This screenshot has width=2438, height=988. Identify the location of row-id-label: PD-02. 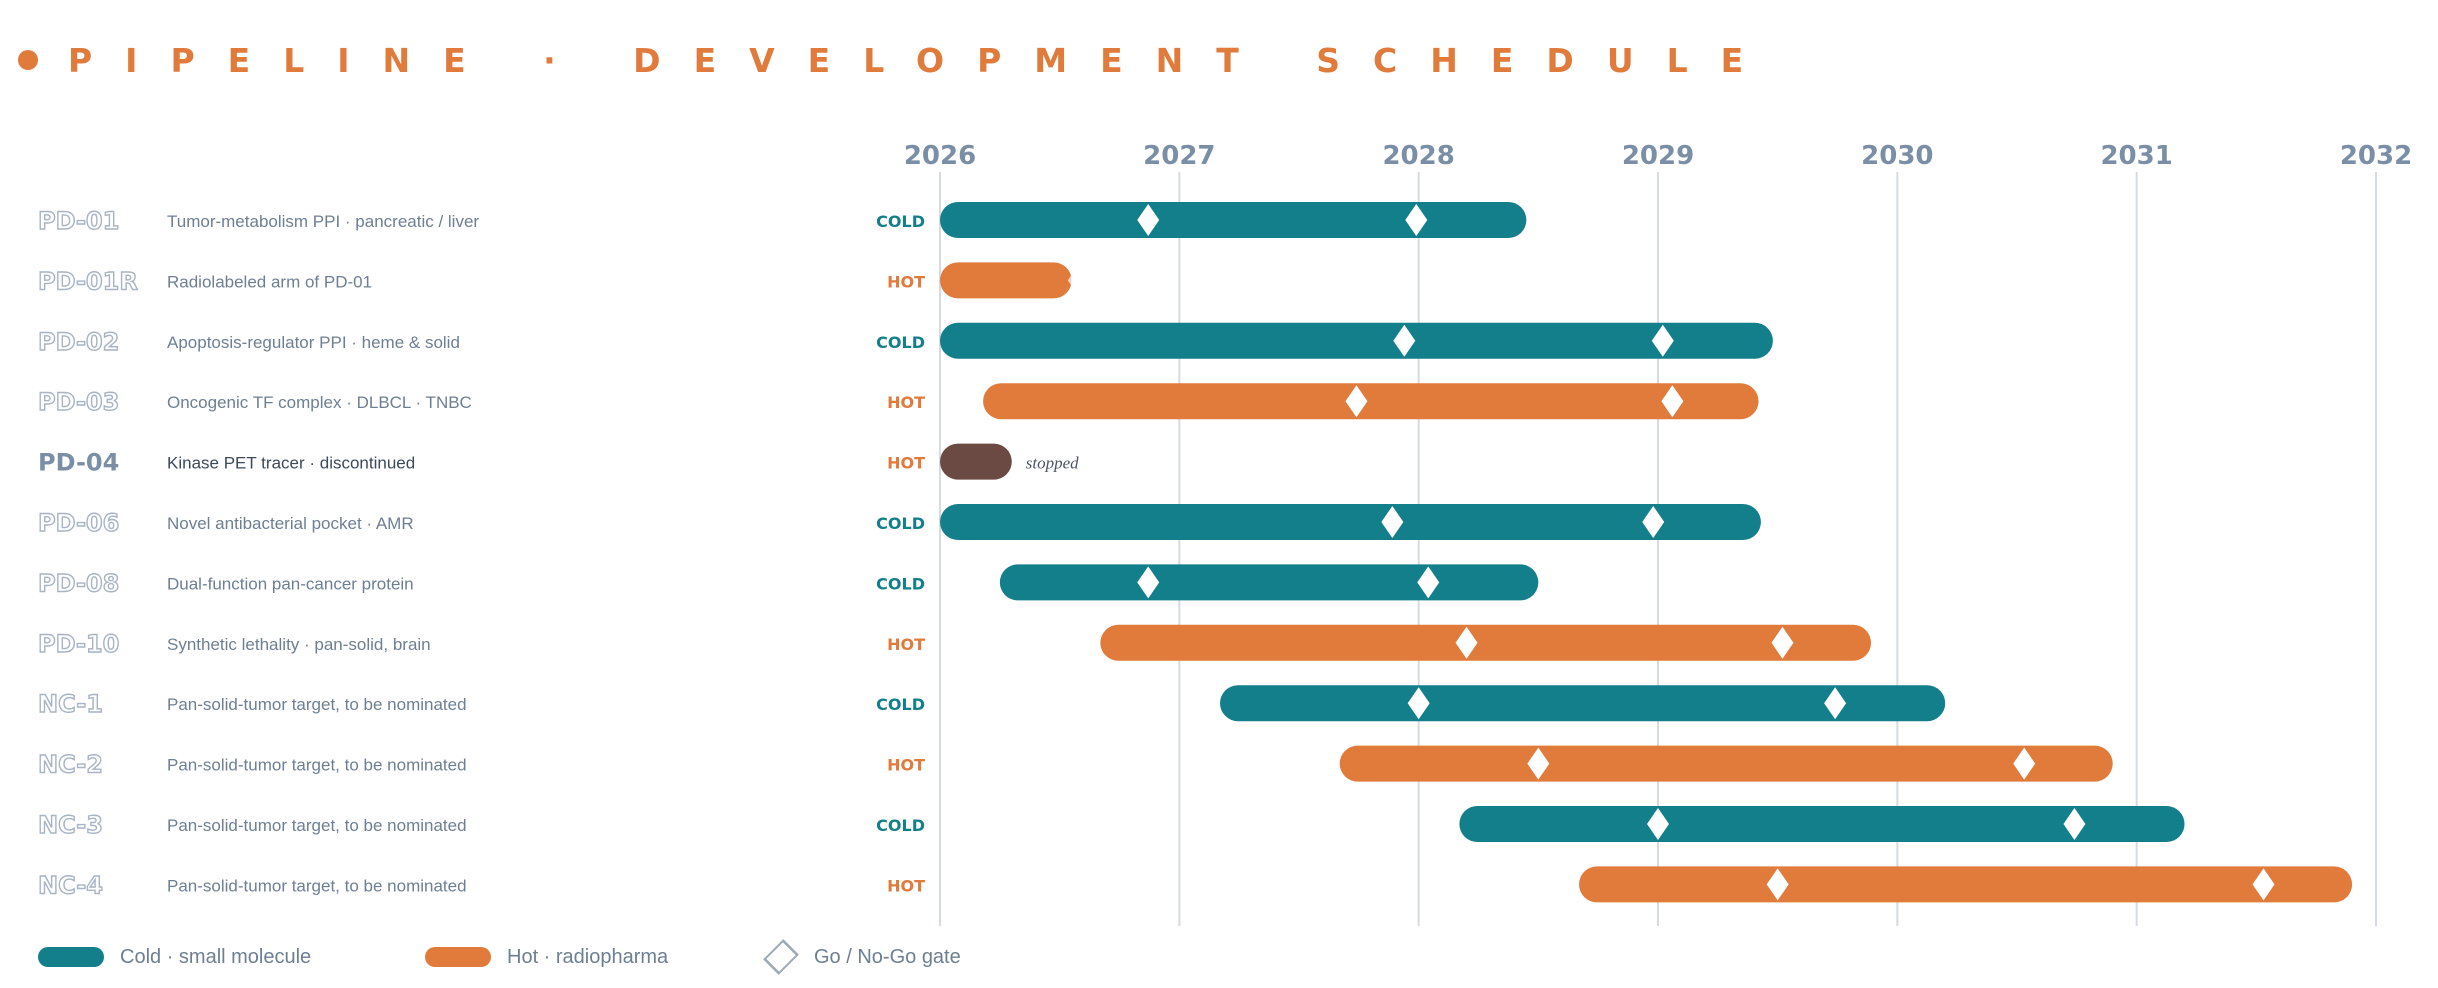
(78, 342).